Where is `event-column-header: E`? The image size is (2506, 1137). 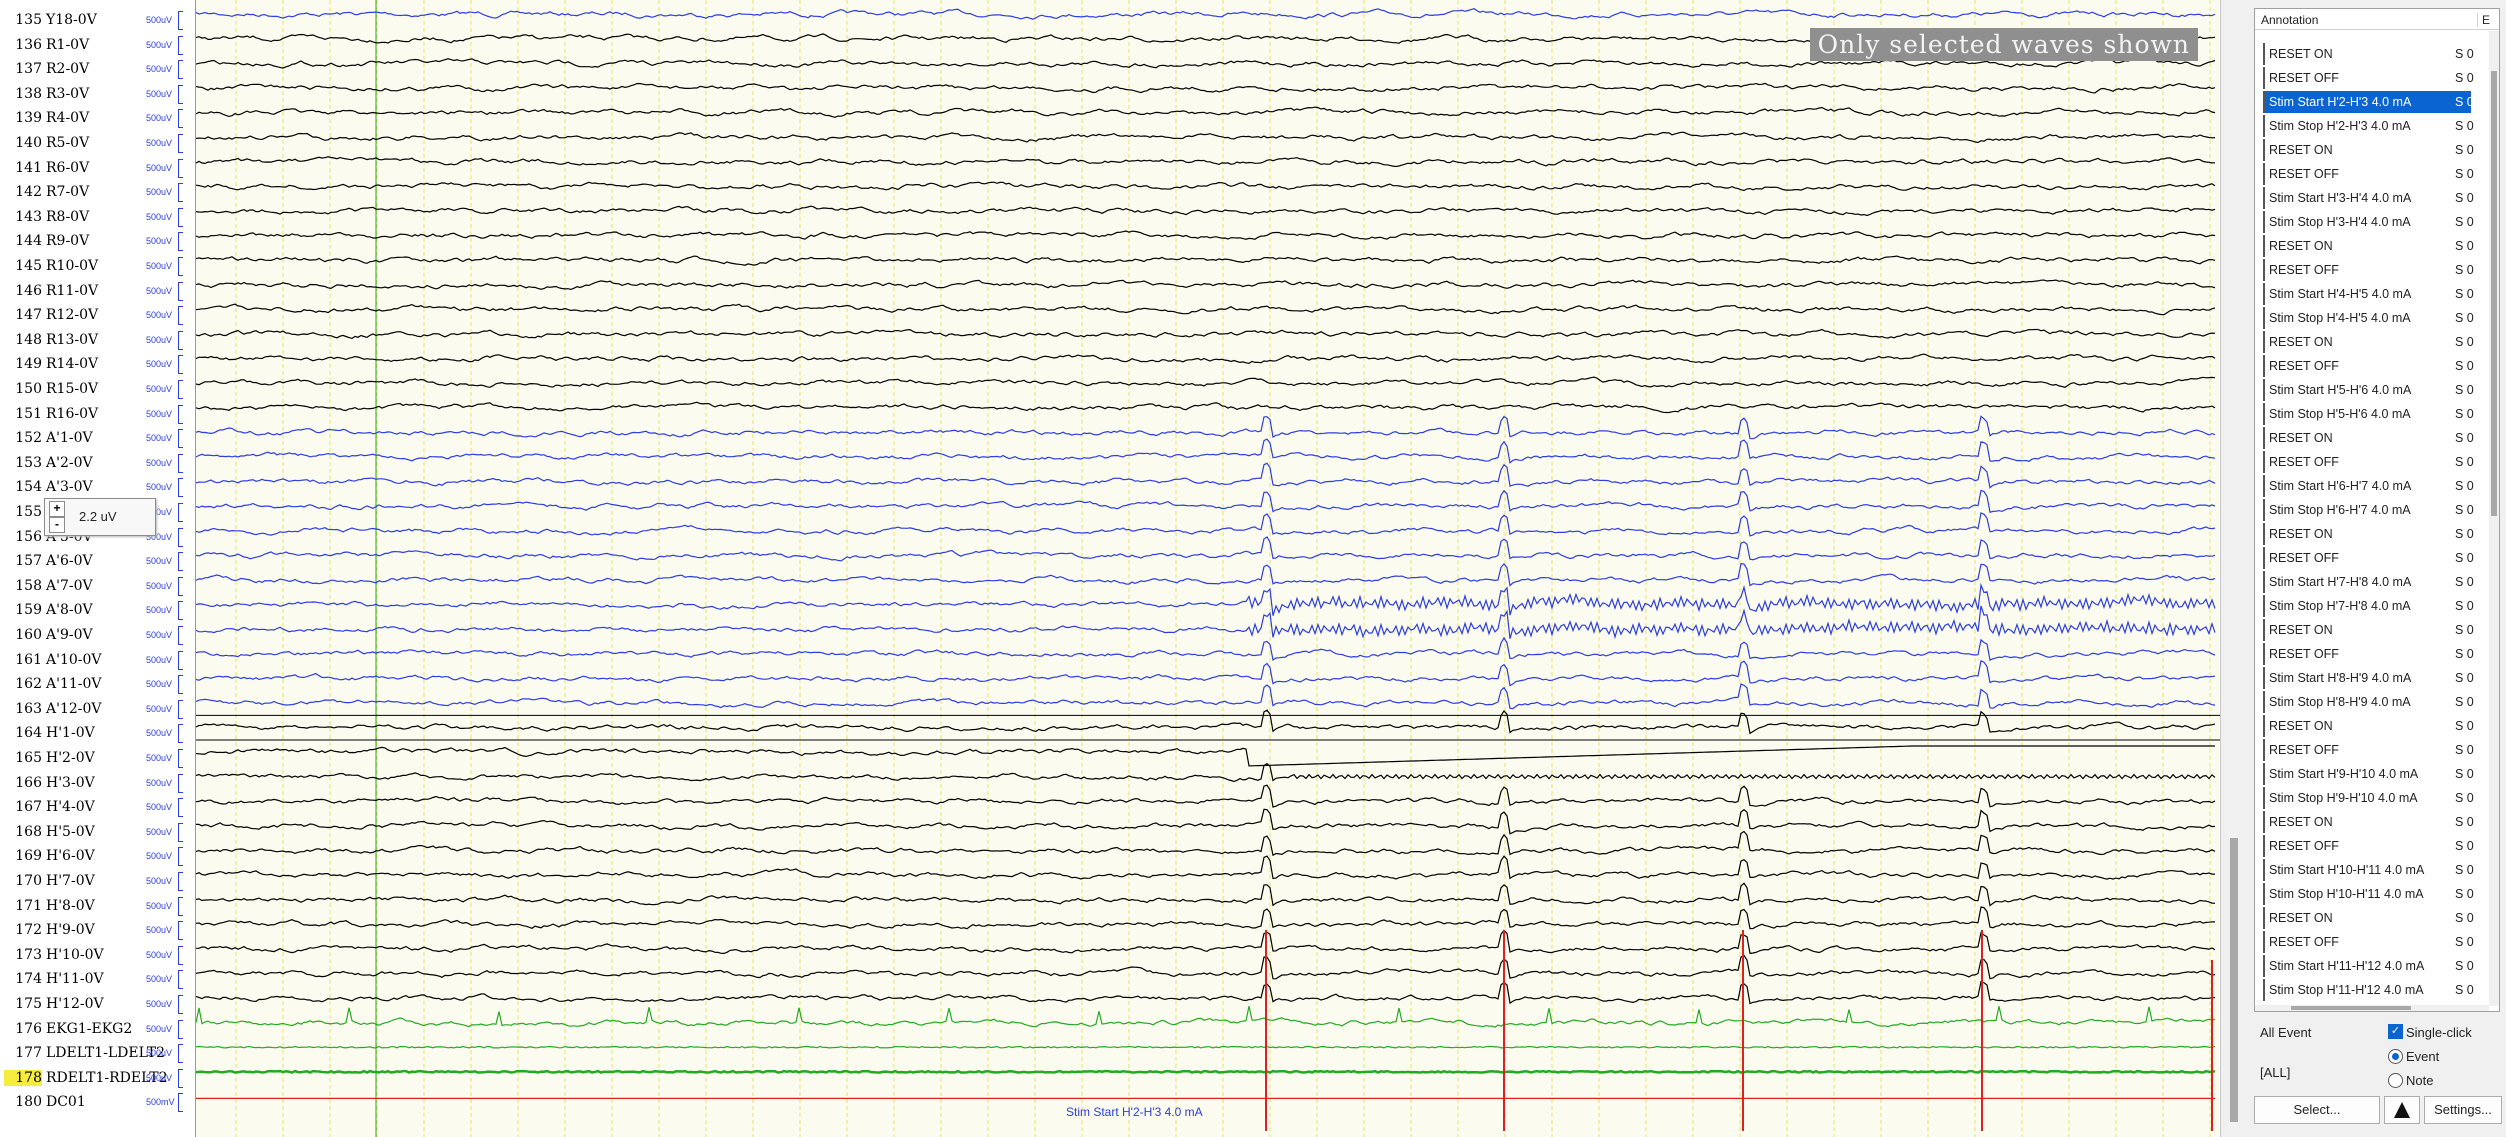 event-column-header: E is located at coordinates (2483, 20).